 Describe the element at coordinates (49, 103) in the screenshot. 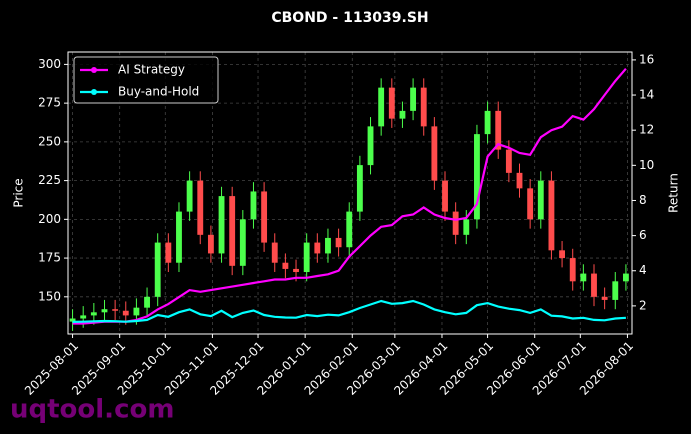

I see `y-tick-label: 275` at that location.